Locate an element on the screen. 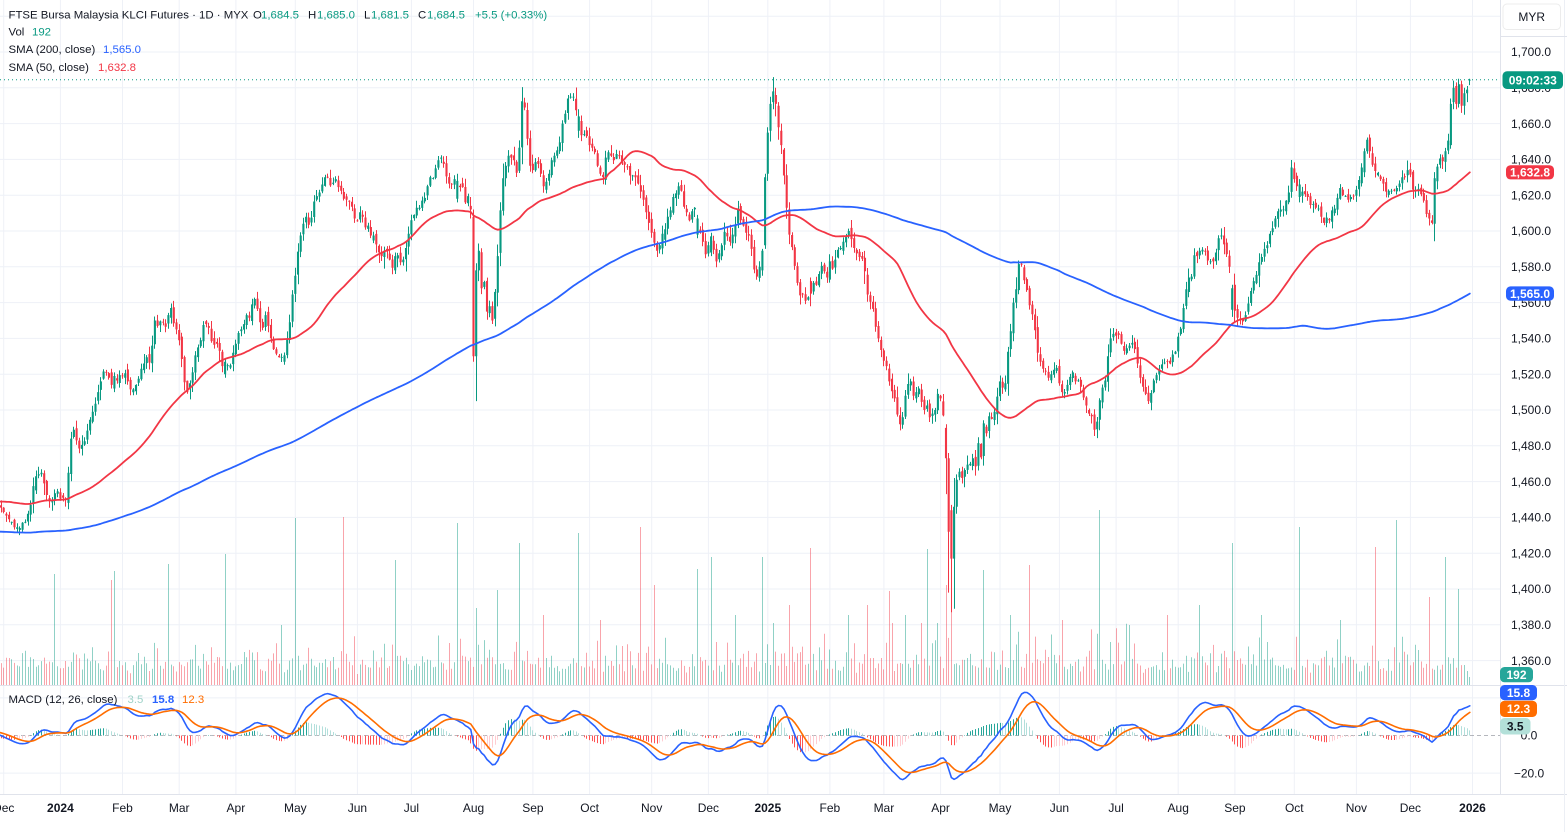  svg-text: 2026 is located at coordinates (1472, 808).